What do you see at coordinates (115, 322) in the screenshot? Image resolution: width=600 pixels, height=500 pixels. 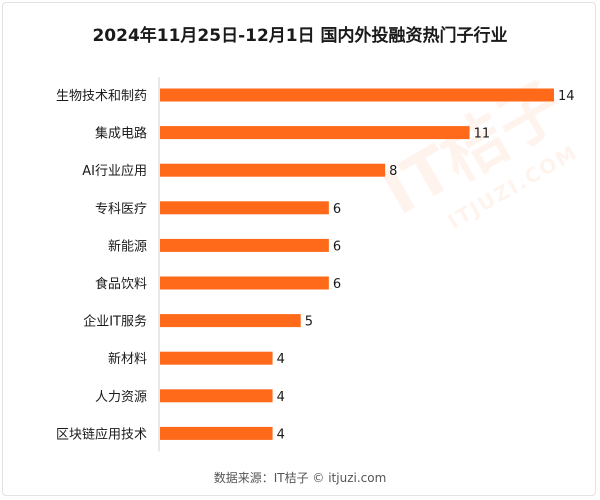 I see `category-label: 企业IT服务` at bounding box center [115, 322].